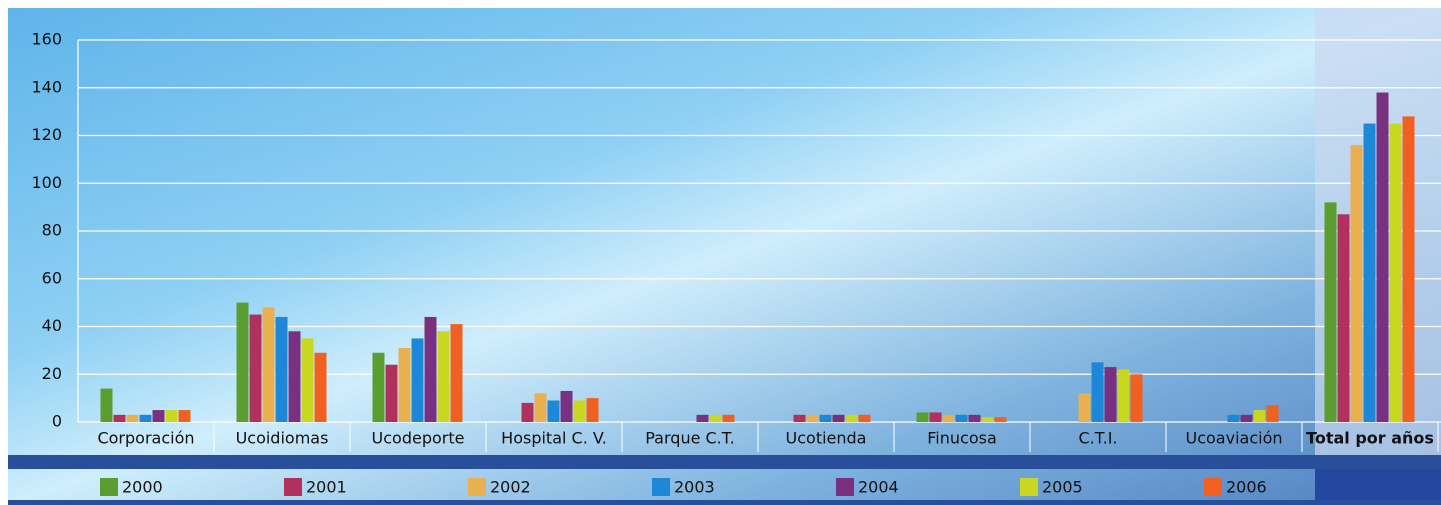  What do you see at coordinates (724, 462) in the screenshot?
I see `frame-band` at bounding box center [724, 462].